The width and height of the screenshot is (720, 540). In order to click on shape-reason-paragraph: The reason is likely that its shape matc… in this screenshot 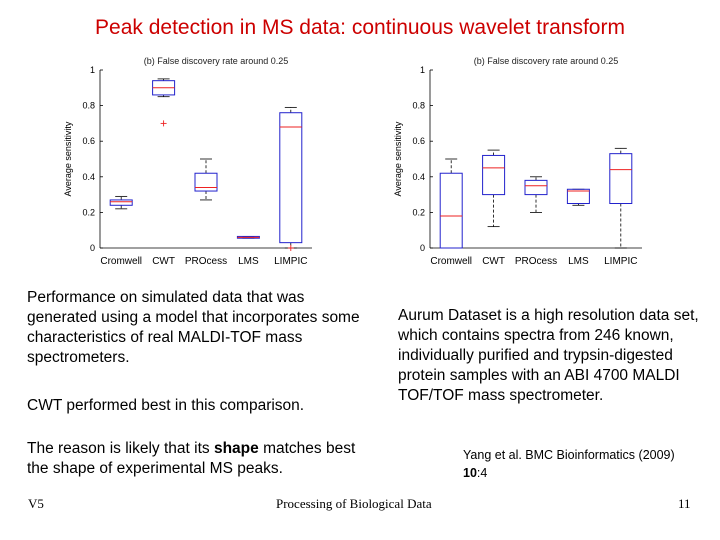, I will do `click(202, 459)`.